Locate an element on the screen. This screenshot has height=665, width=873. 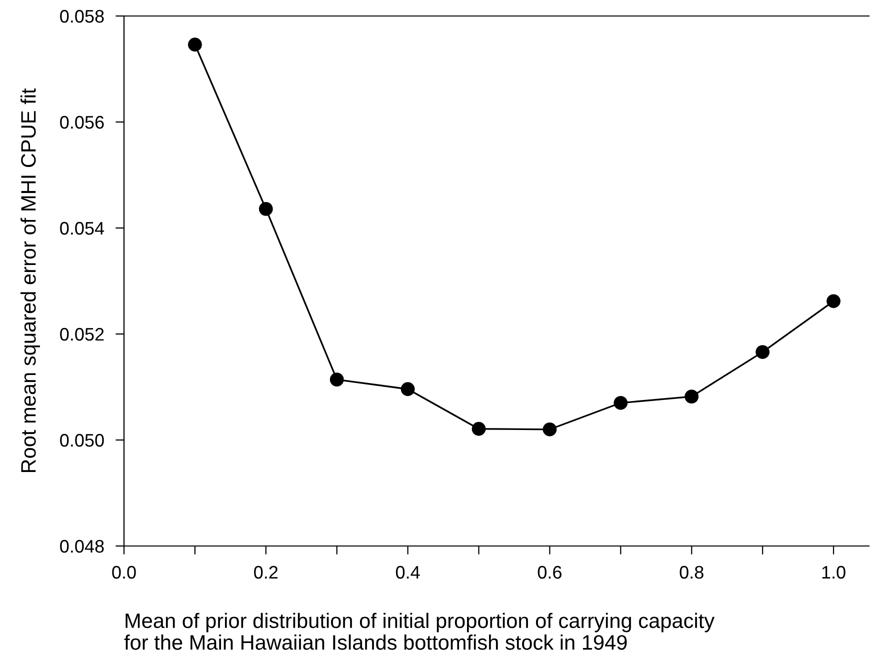
x-tick-label: 1.0 is located at coordinates (834, 572).